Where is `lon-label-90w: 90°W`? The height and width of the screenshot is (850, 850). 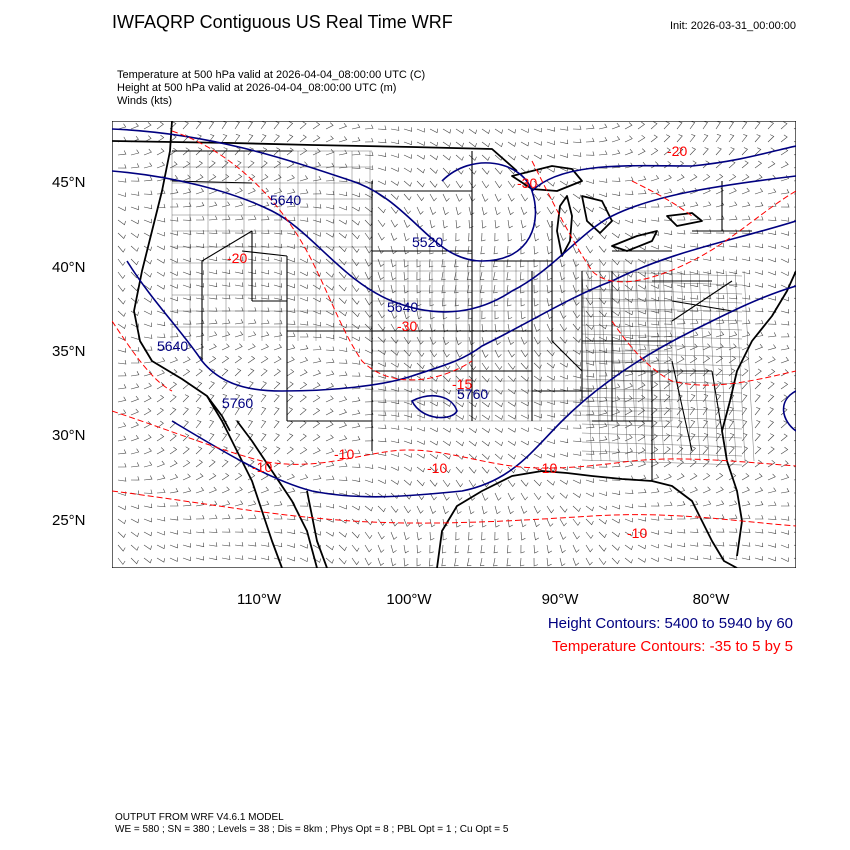 lon-label-90w: 90°W is located at coordinates (560, 599).